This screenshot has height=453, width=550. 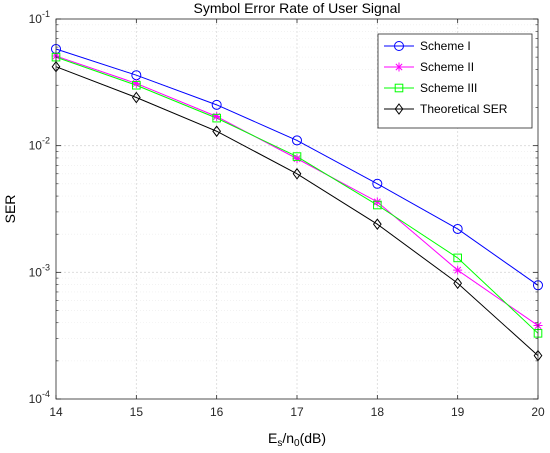 I want to click on y-tick-label: 10⁻², so click(x=39, y=144).